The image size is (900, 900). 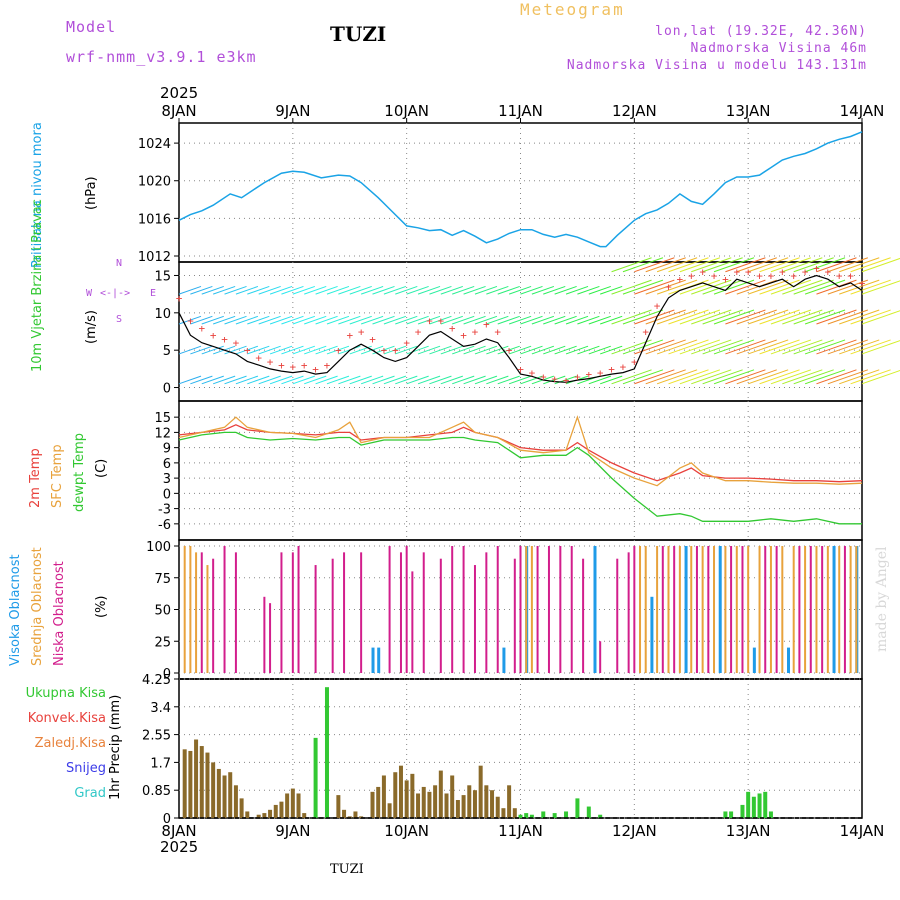 What do you see at coordinates (862, 831) in the screenshot?
I see `time-label-bottom: 14JAN` at bounding box center [862, 831].